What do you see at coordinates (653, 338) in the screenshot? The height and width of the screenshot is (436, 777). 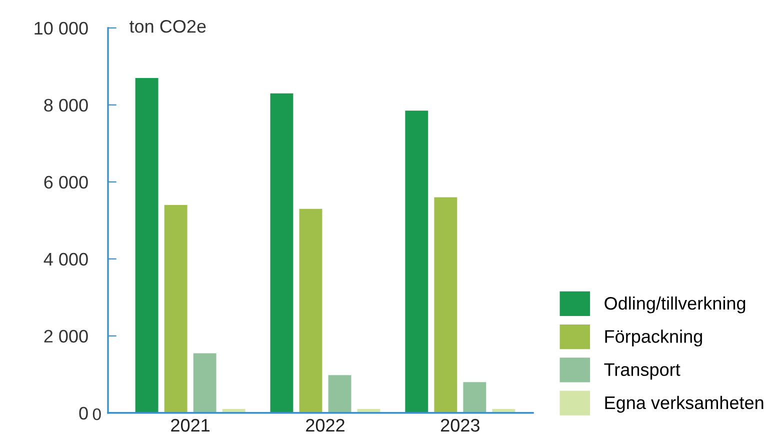 I see `legend-label: Förpackning` at bounding box center [653, 338].